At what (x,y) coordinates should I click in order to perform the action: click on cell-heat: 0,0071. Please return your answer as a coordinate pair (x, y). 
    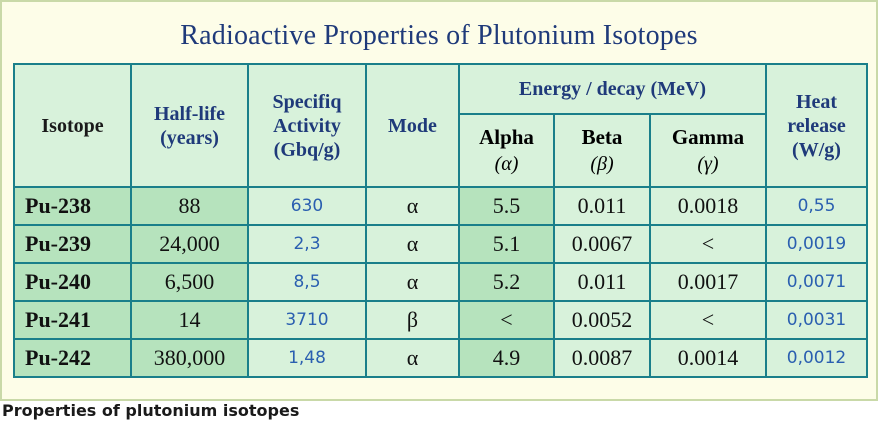
    Looking at the image, I should click on (816, 282).